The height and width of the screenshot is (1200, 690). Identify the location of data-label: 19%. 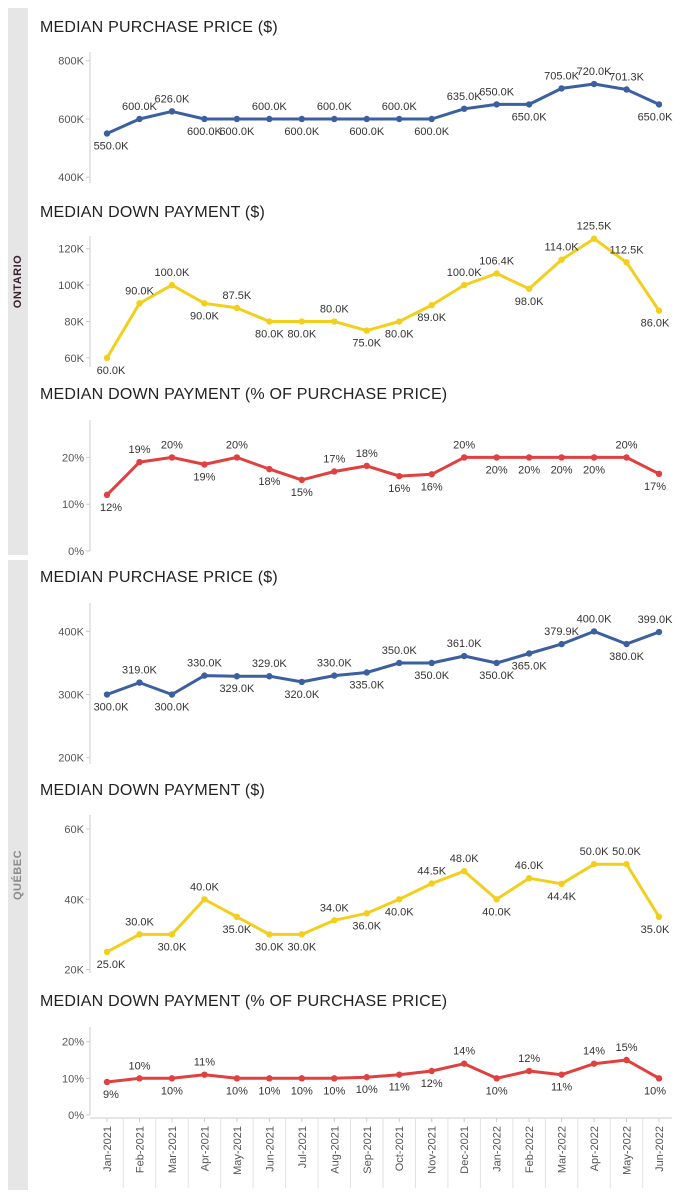
(139, 450).